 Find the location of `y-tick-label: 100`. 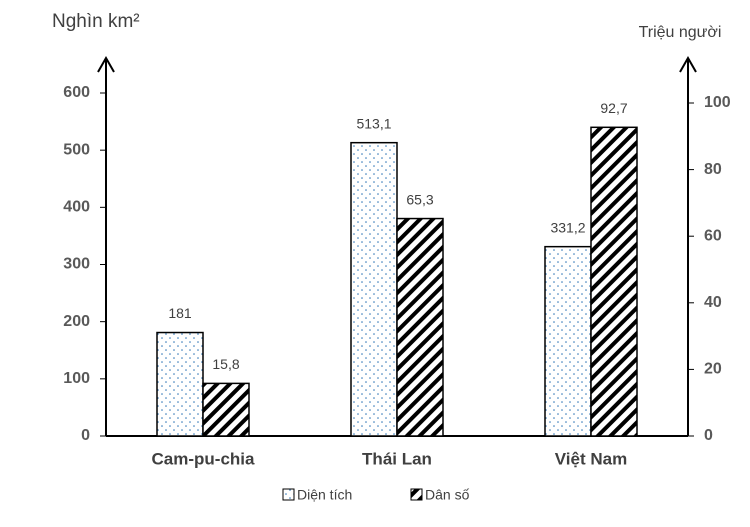

y-tick-label: 100 is located at coordinates (76, 378).